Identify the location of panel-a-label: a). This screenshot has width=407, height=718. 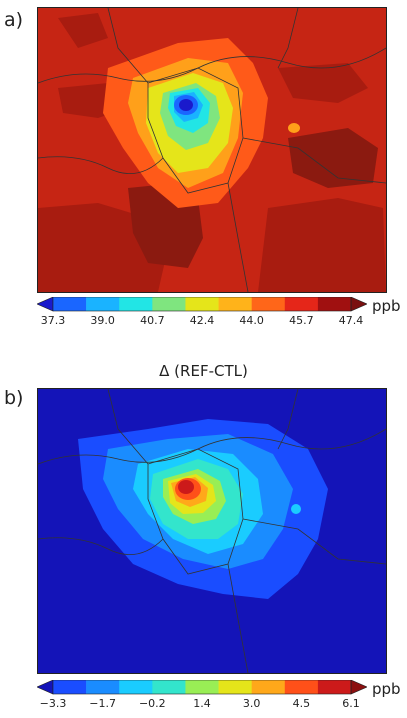
(14, 20).